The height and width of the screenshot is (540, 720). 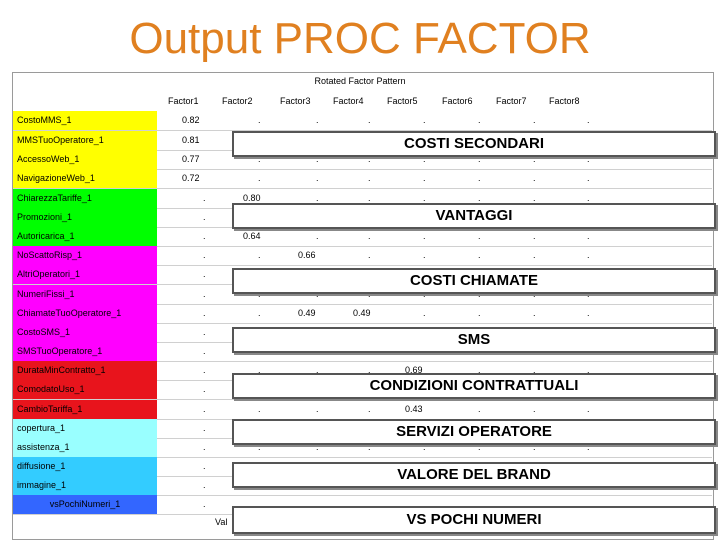 What do you see at coordinates (237, 101) in the screenshot?
I see `column-header: Factor2` at bounding box center [237, 101].